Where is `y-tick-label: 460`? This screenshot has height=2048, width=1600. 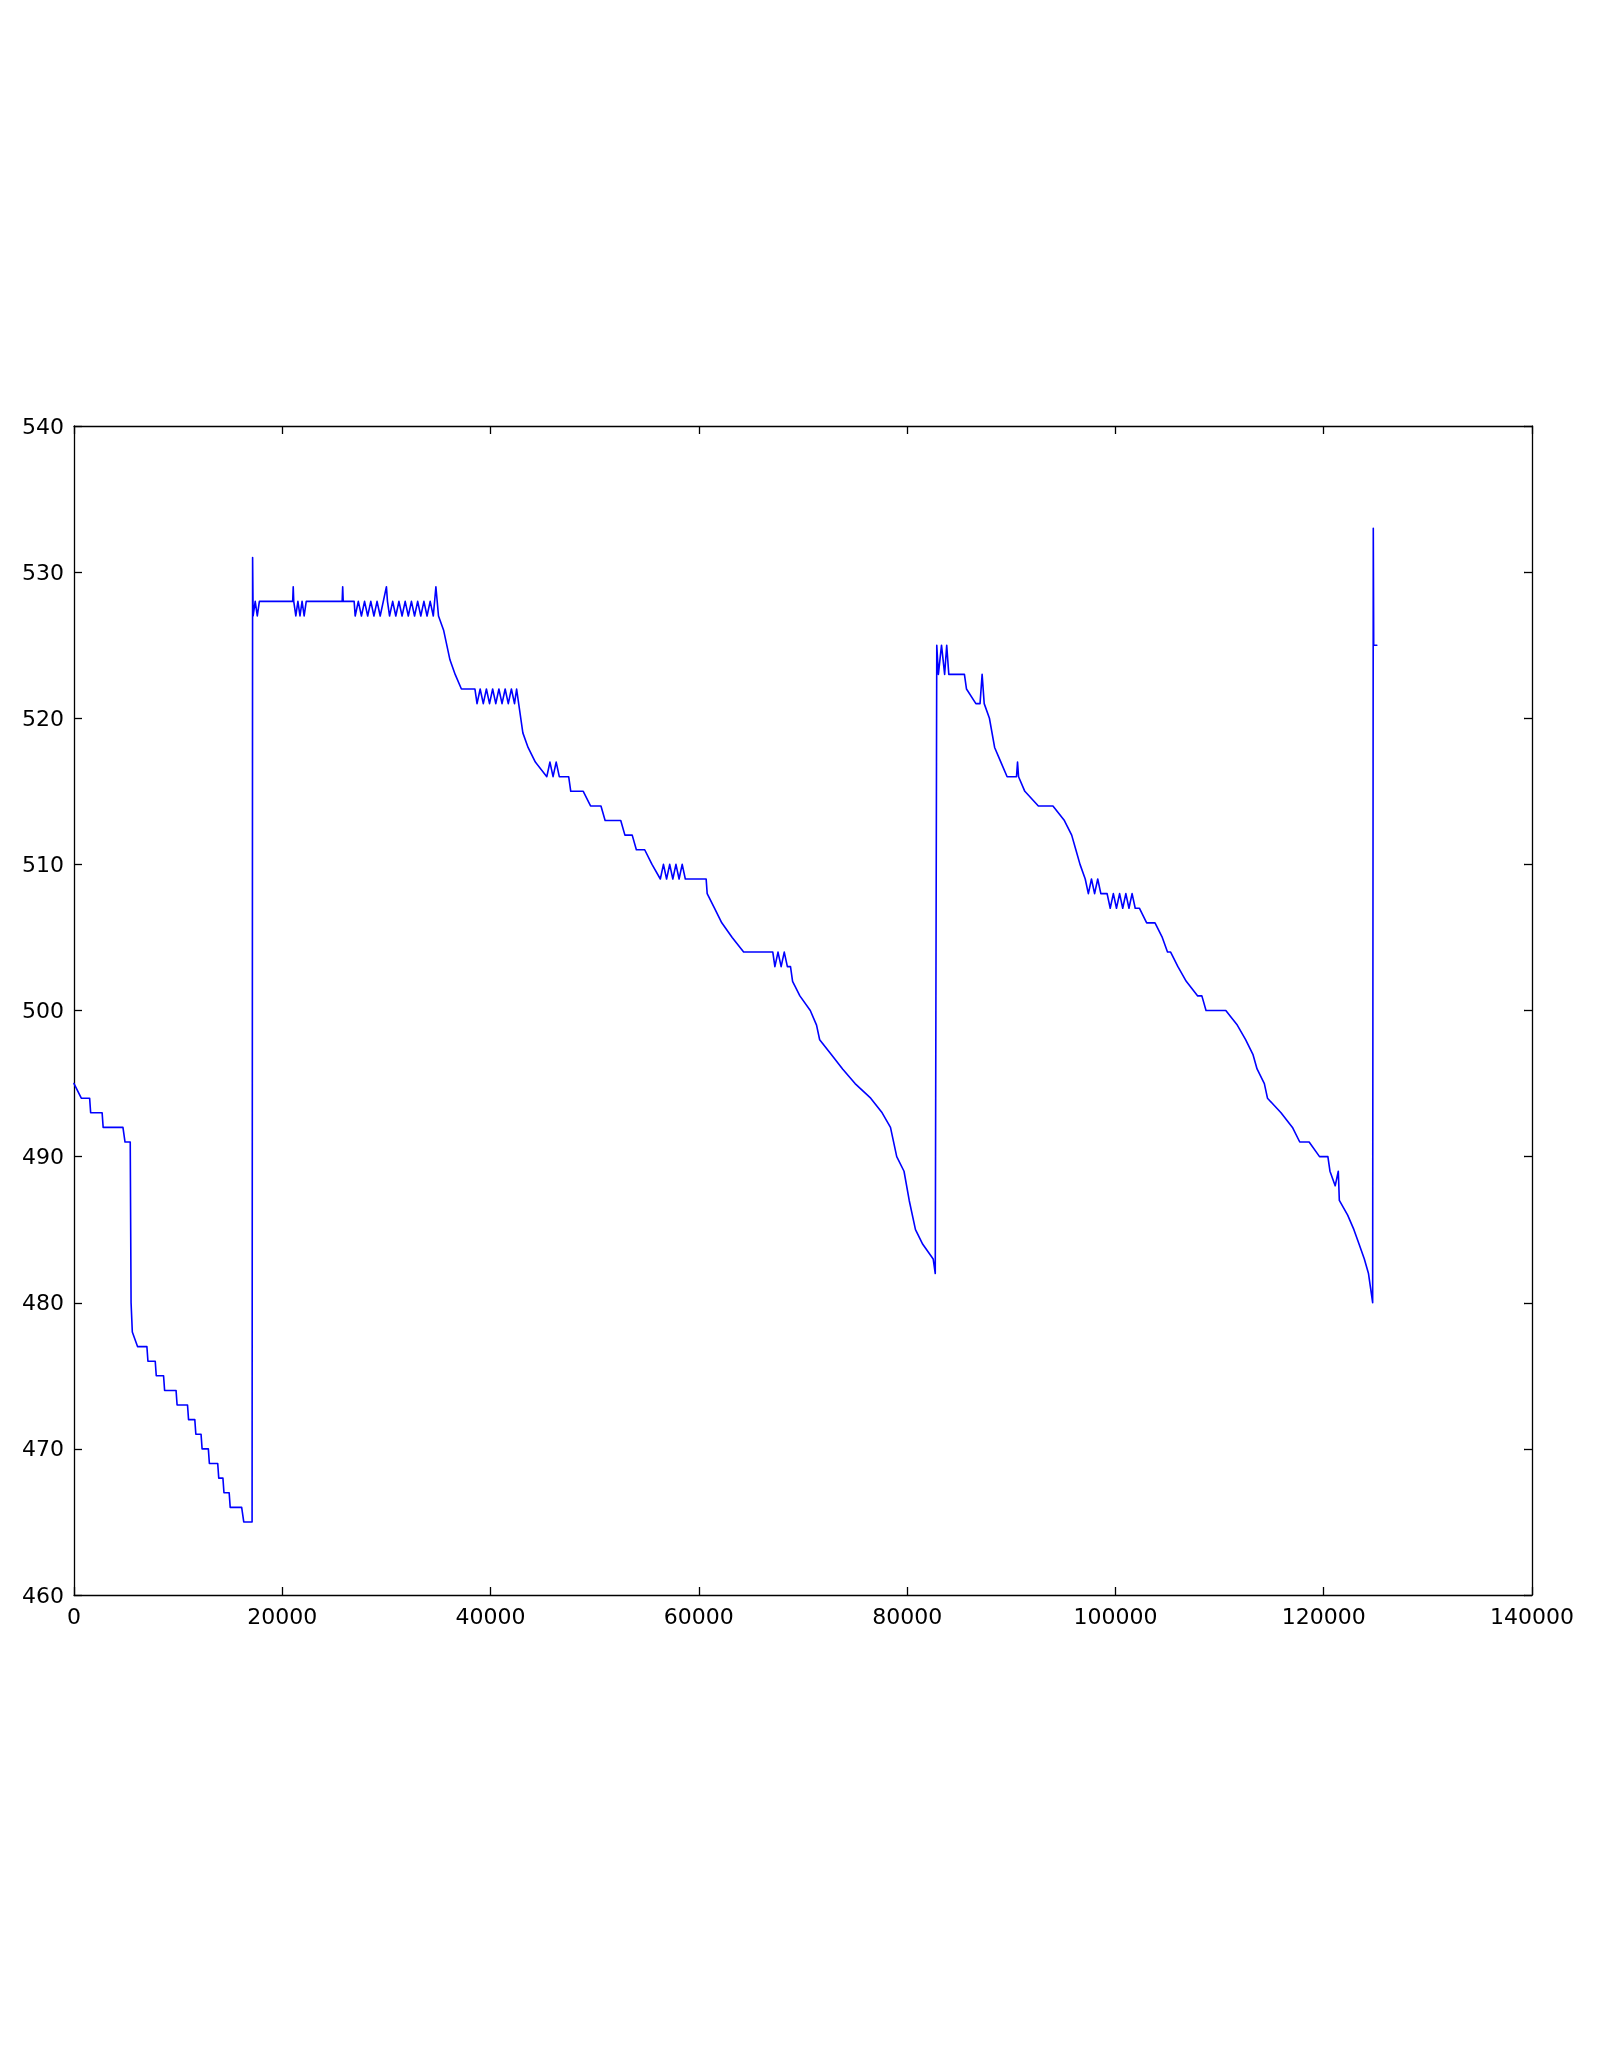 y-tick-label: 460 is located at coordinates (43, 1595).